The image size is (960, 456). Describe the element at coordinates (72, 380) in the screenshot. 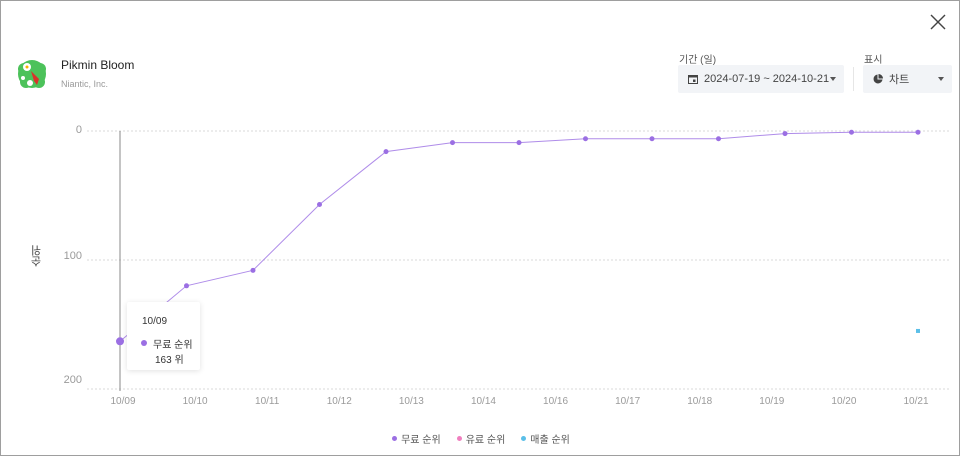

I see `y-tick: 200` at that location.